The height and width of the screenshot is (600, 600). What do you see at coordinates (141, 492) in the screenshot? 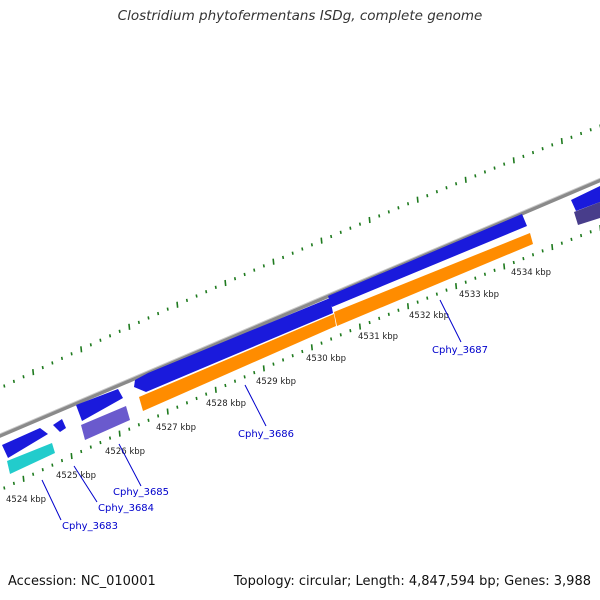
I see `gene-label: Cphy_3685` at bounding box center [141, 492].